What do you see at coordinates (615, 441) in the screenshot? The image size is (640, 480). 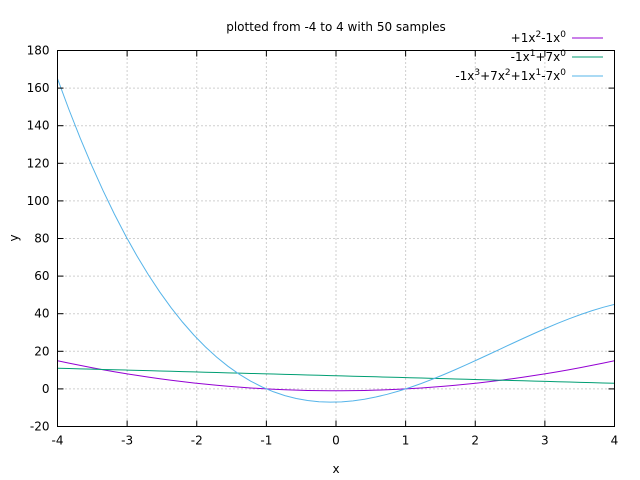 I see `x-tick-label: 4` at bounding box center [615, 441].